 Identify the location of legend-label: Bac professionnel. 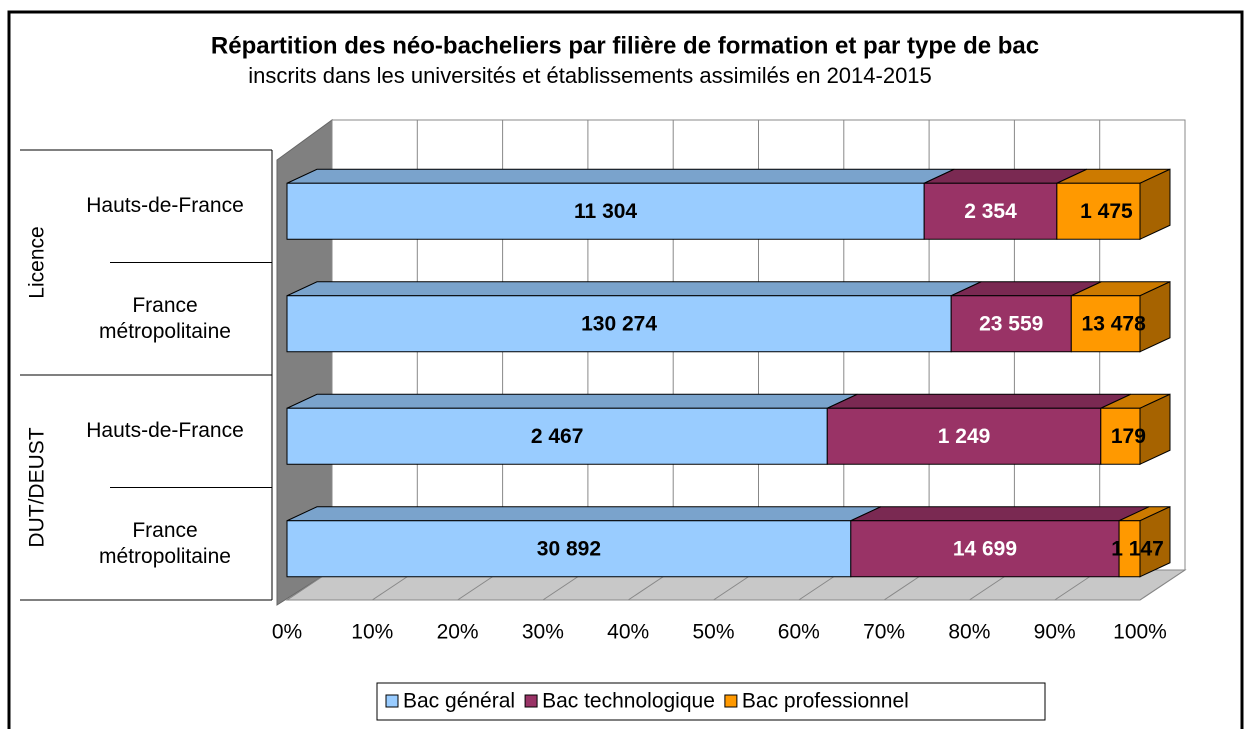
(825, 701).